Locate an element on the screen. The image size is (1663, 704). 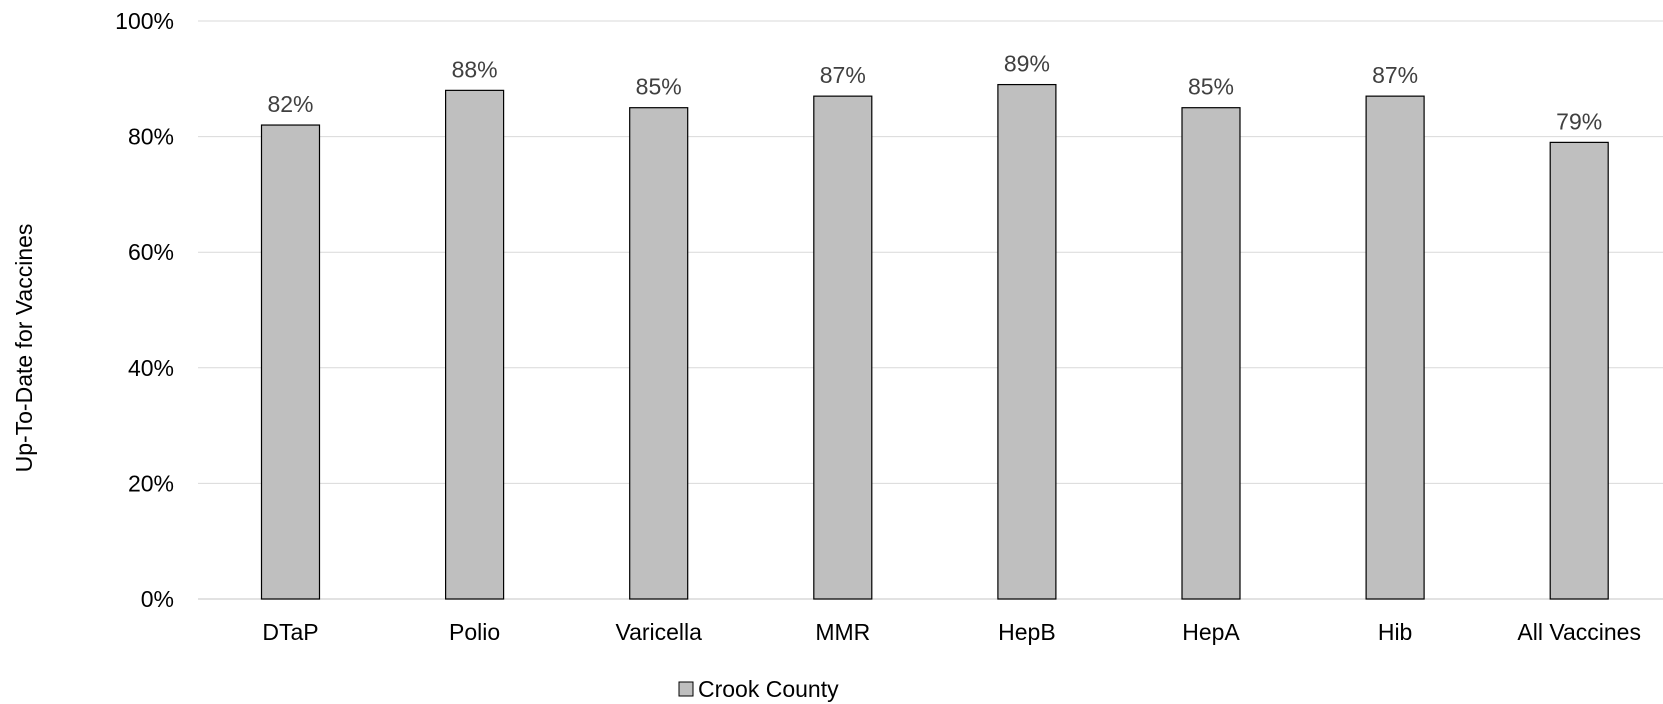
data-label: 79% is located at coordinates (1579, 121).